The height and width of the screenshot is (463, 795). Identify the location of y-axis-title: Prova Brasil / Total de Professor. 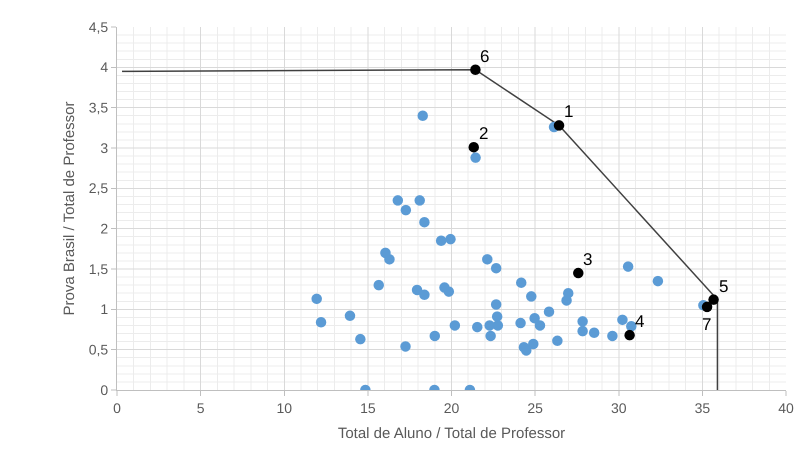
(69, 209).